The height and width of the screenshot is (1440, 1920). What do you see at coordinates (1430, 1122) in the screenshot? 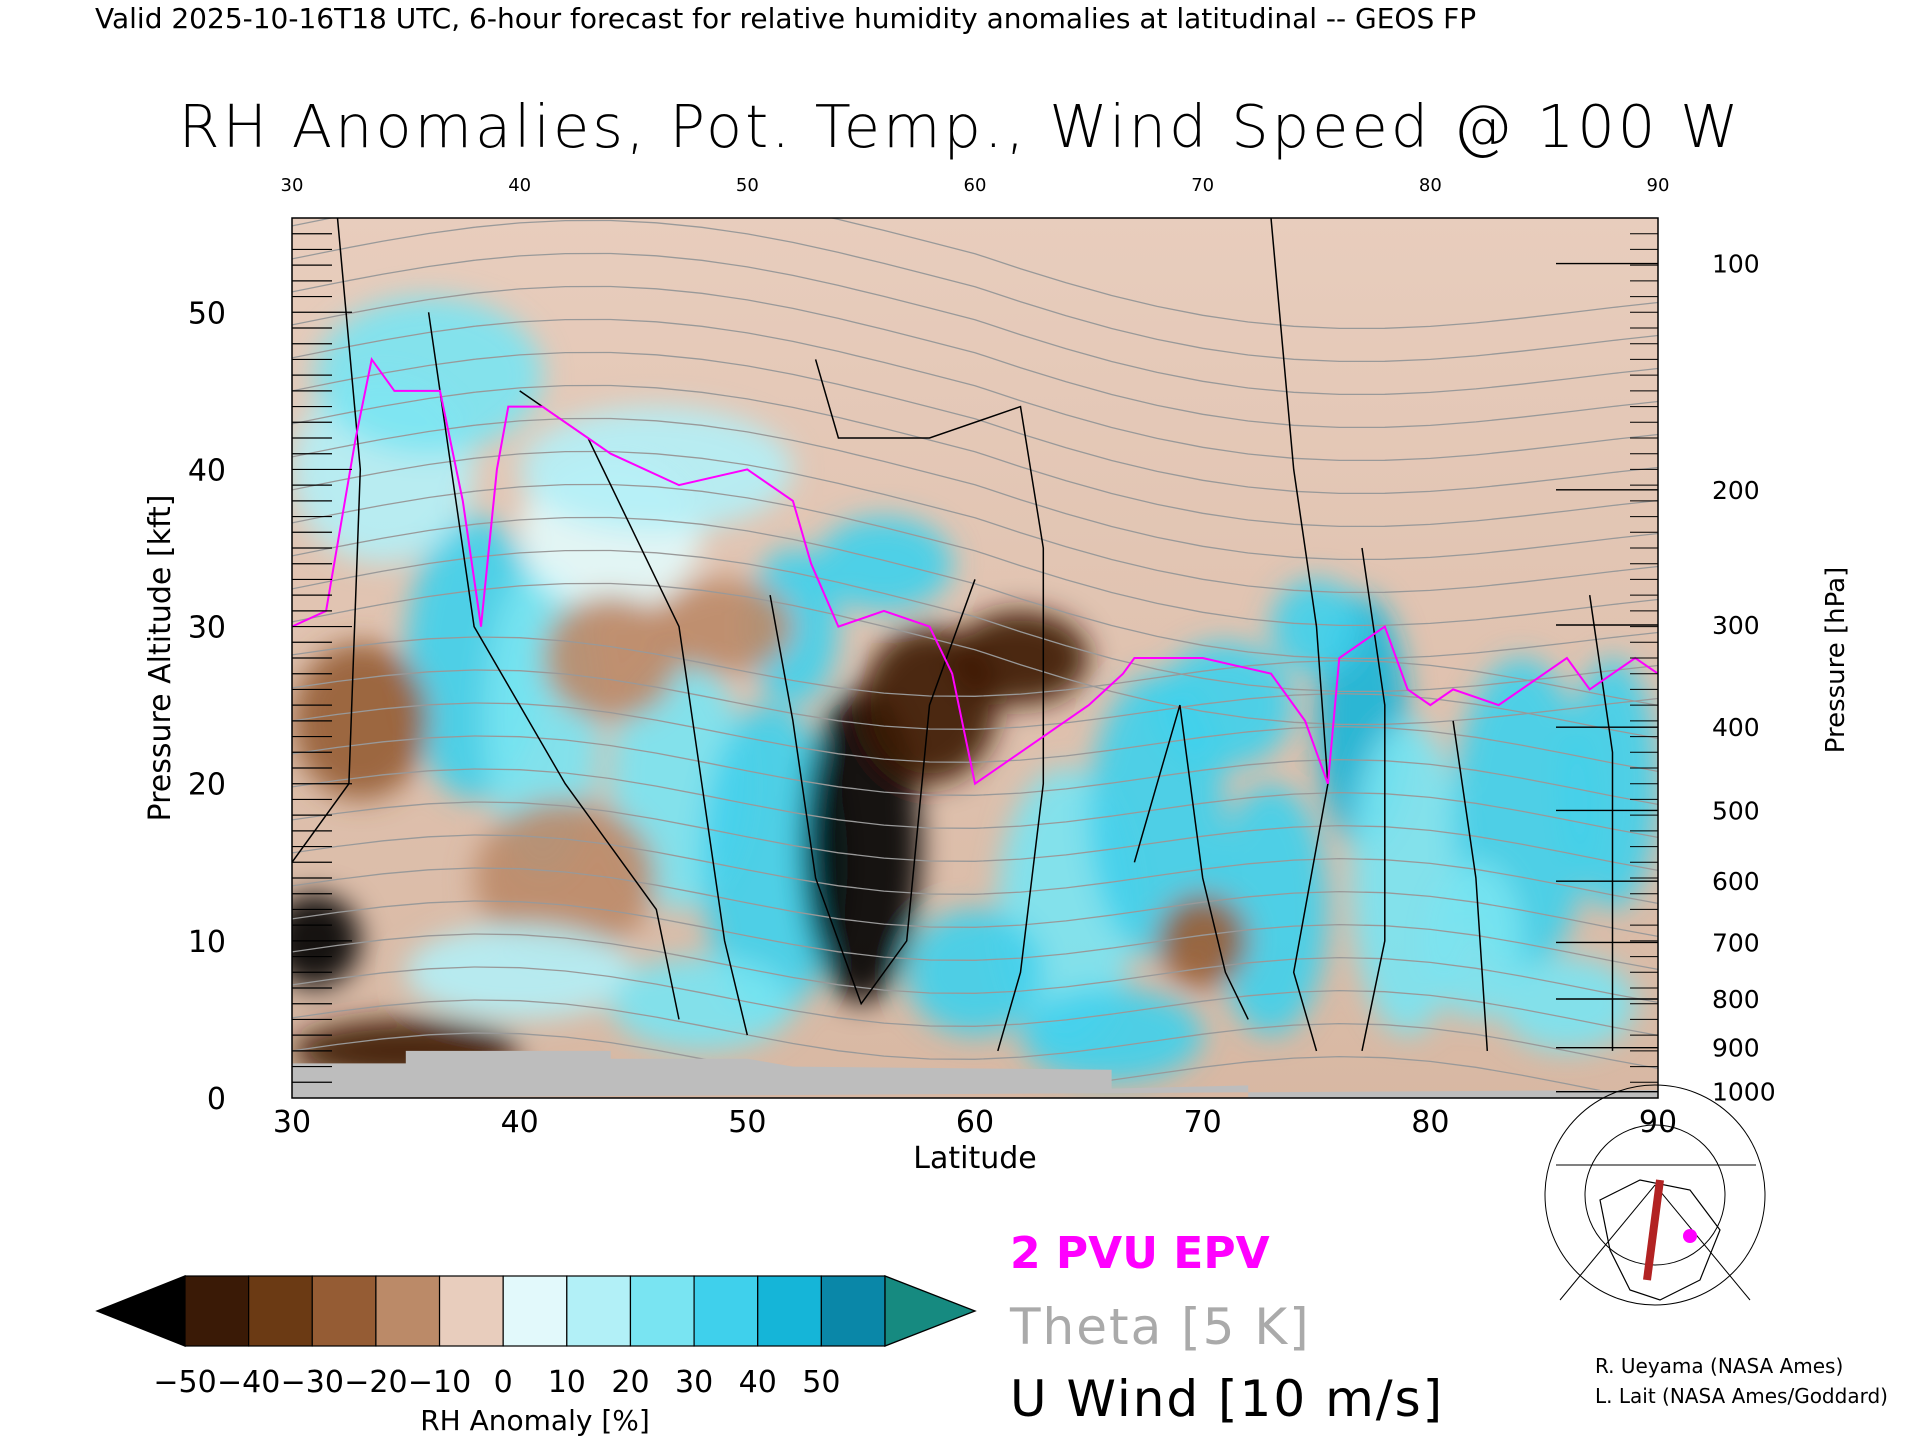
I see `x-tick-label: 80` at bounding box center [1430, 1122].